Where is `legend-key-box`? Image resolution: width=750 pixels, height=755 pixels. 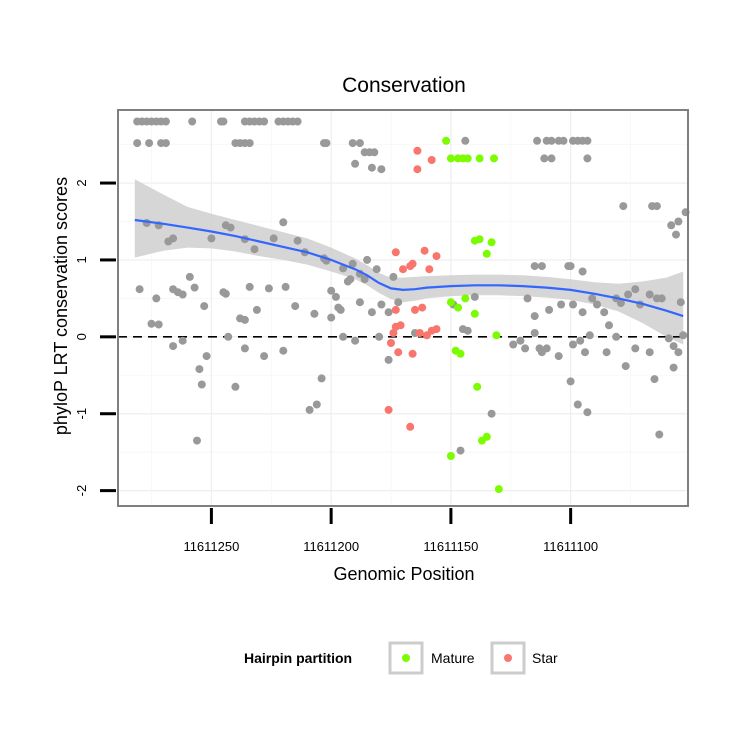 legend-key-box is located at coordinates (508, 658).